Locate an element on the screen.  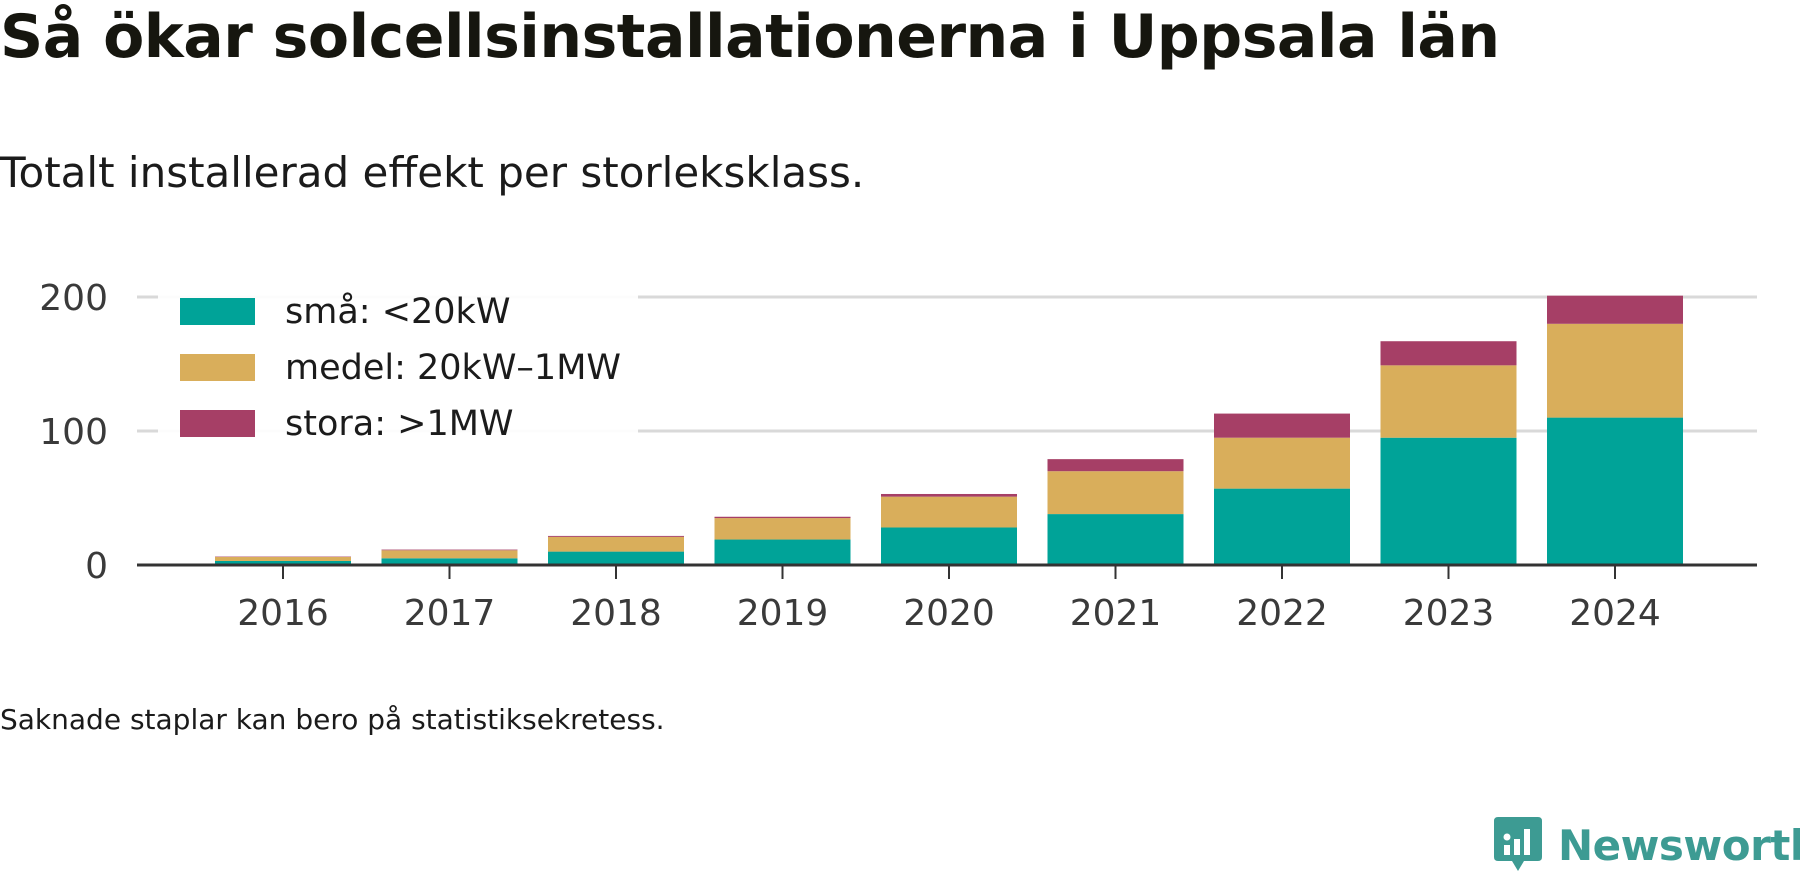
brand-logo: Newsworthy is located at coordinates (1646, 845).